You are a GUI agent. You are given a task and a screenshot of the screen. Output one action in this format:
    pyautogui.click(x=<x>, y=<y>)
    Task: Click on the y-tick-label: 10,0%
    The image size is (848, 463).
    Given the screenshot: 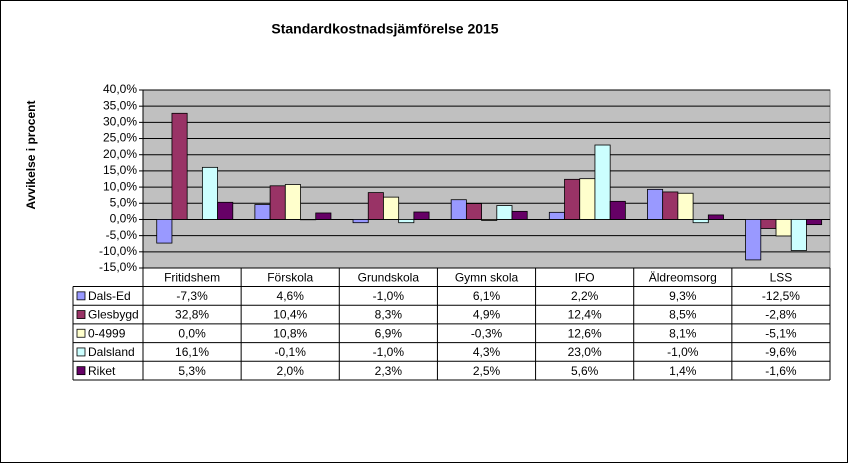 What is the action you would take?
    pyautogui.click(x=120, y=186)
    